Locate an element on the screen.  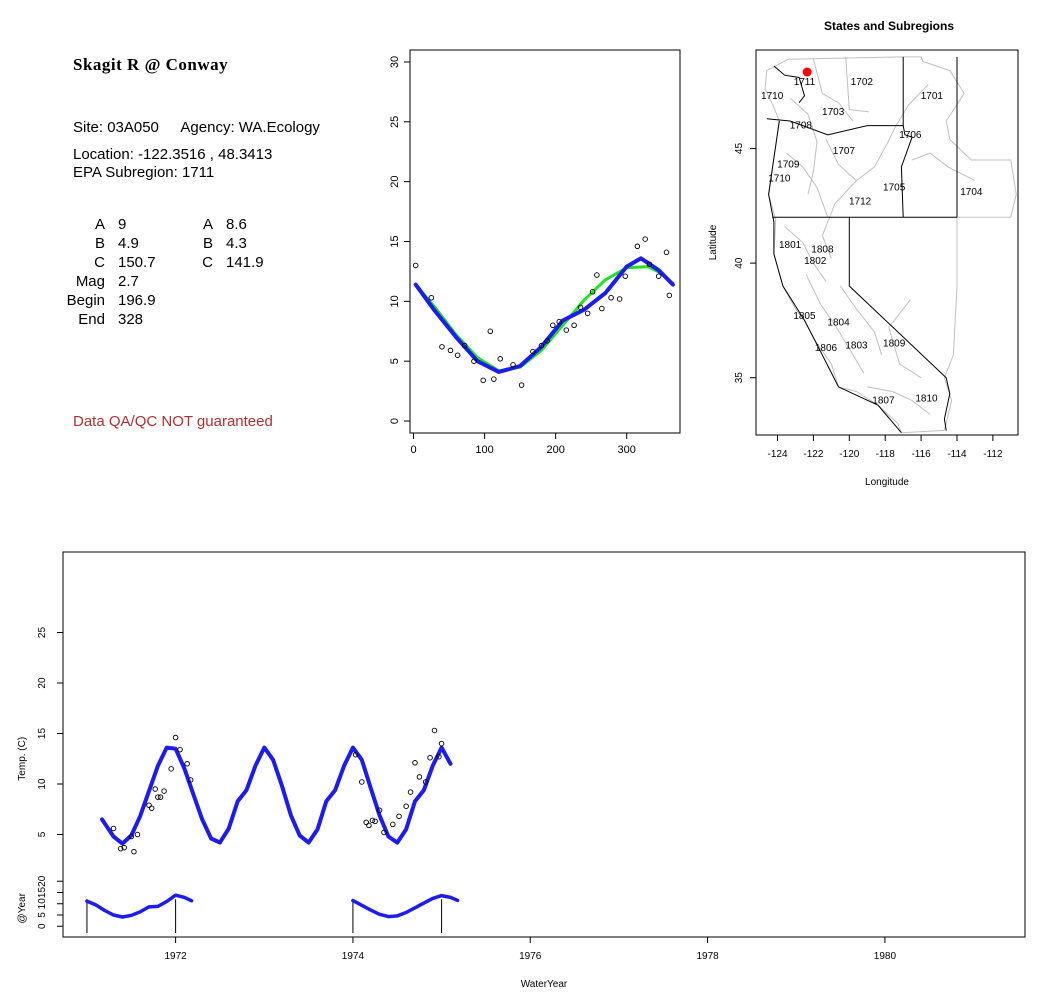
param-key2: A is located at coordinates (207, 224).